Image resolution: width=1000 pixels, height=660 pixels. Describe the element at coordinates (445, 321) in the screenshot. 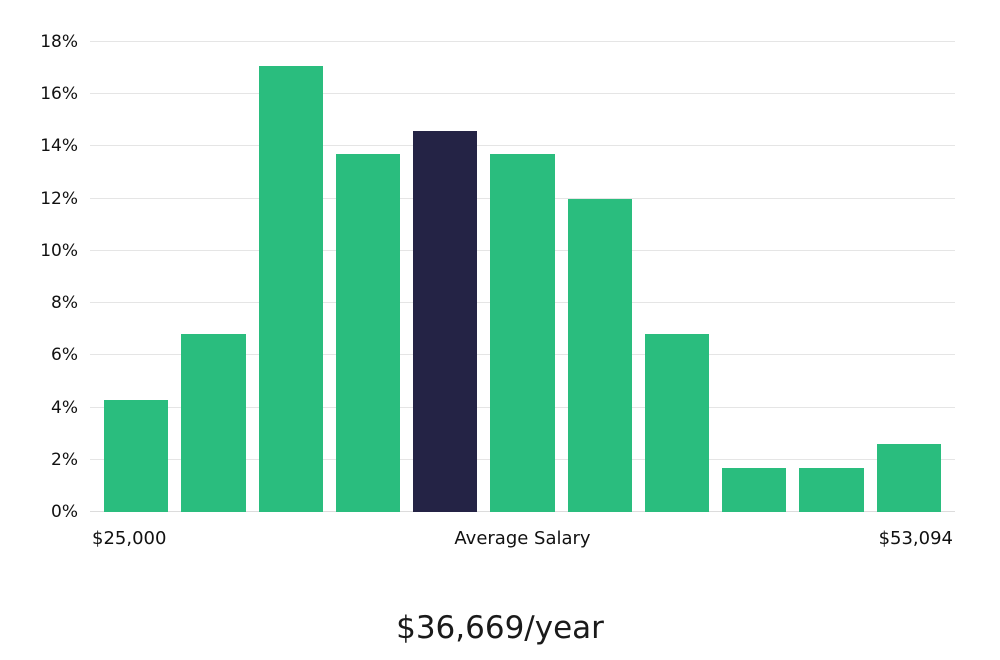

I see `bar-average-salary` at that location.